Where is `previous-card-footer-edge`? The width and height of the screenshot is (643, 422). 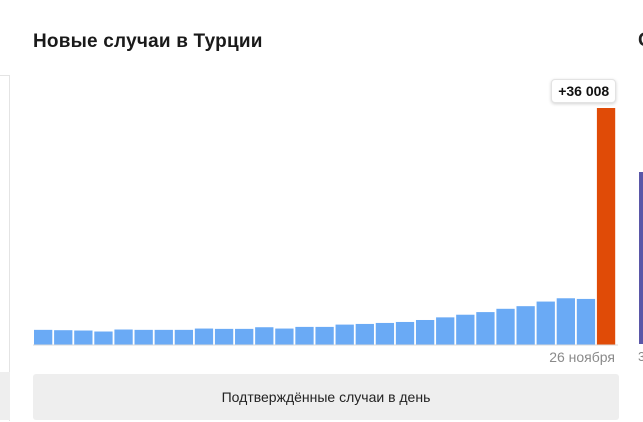 previous-card-footer-edge is located at coordinates (5, 396).